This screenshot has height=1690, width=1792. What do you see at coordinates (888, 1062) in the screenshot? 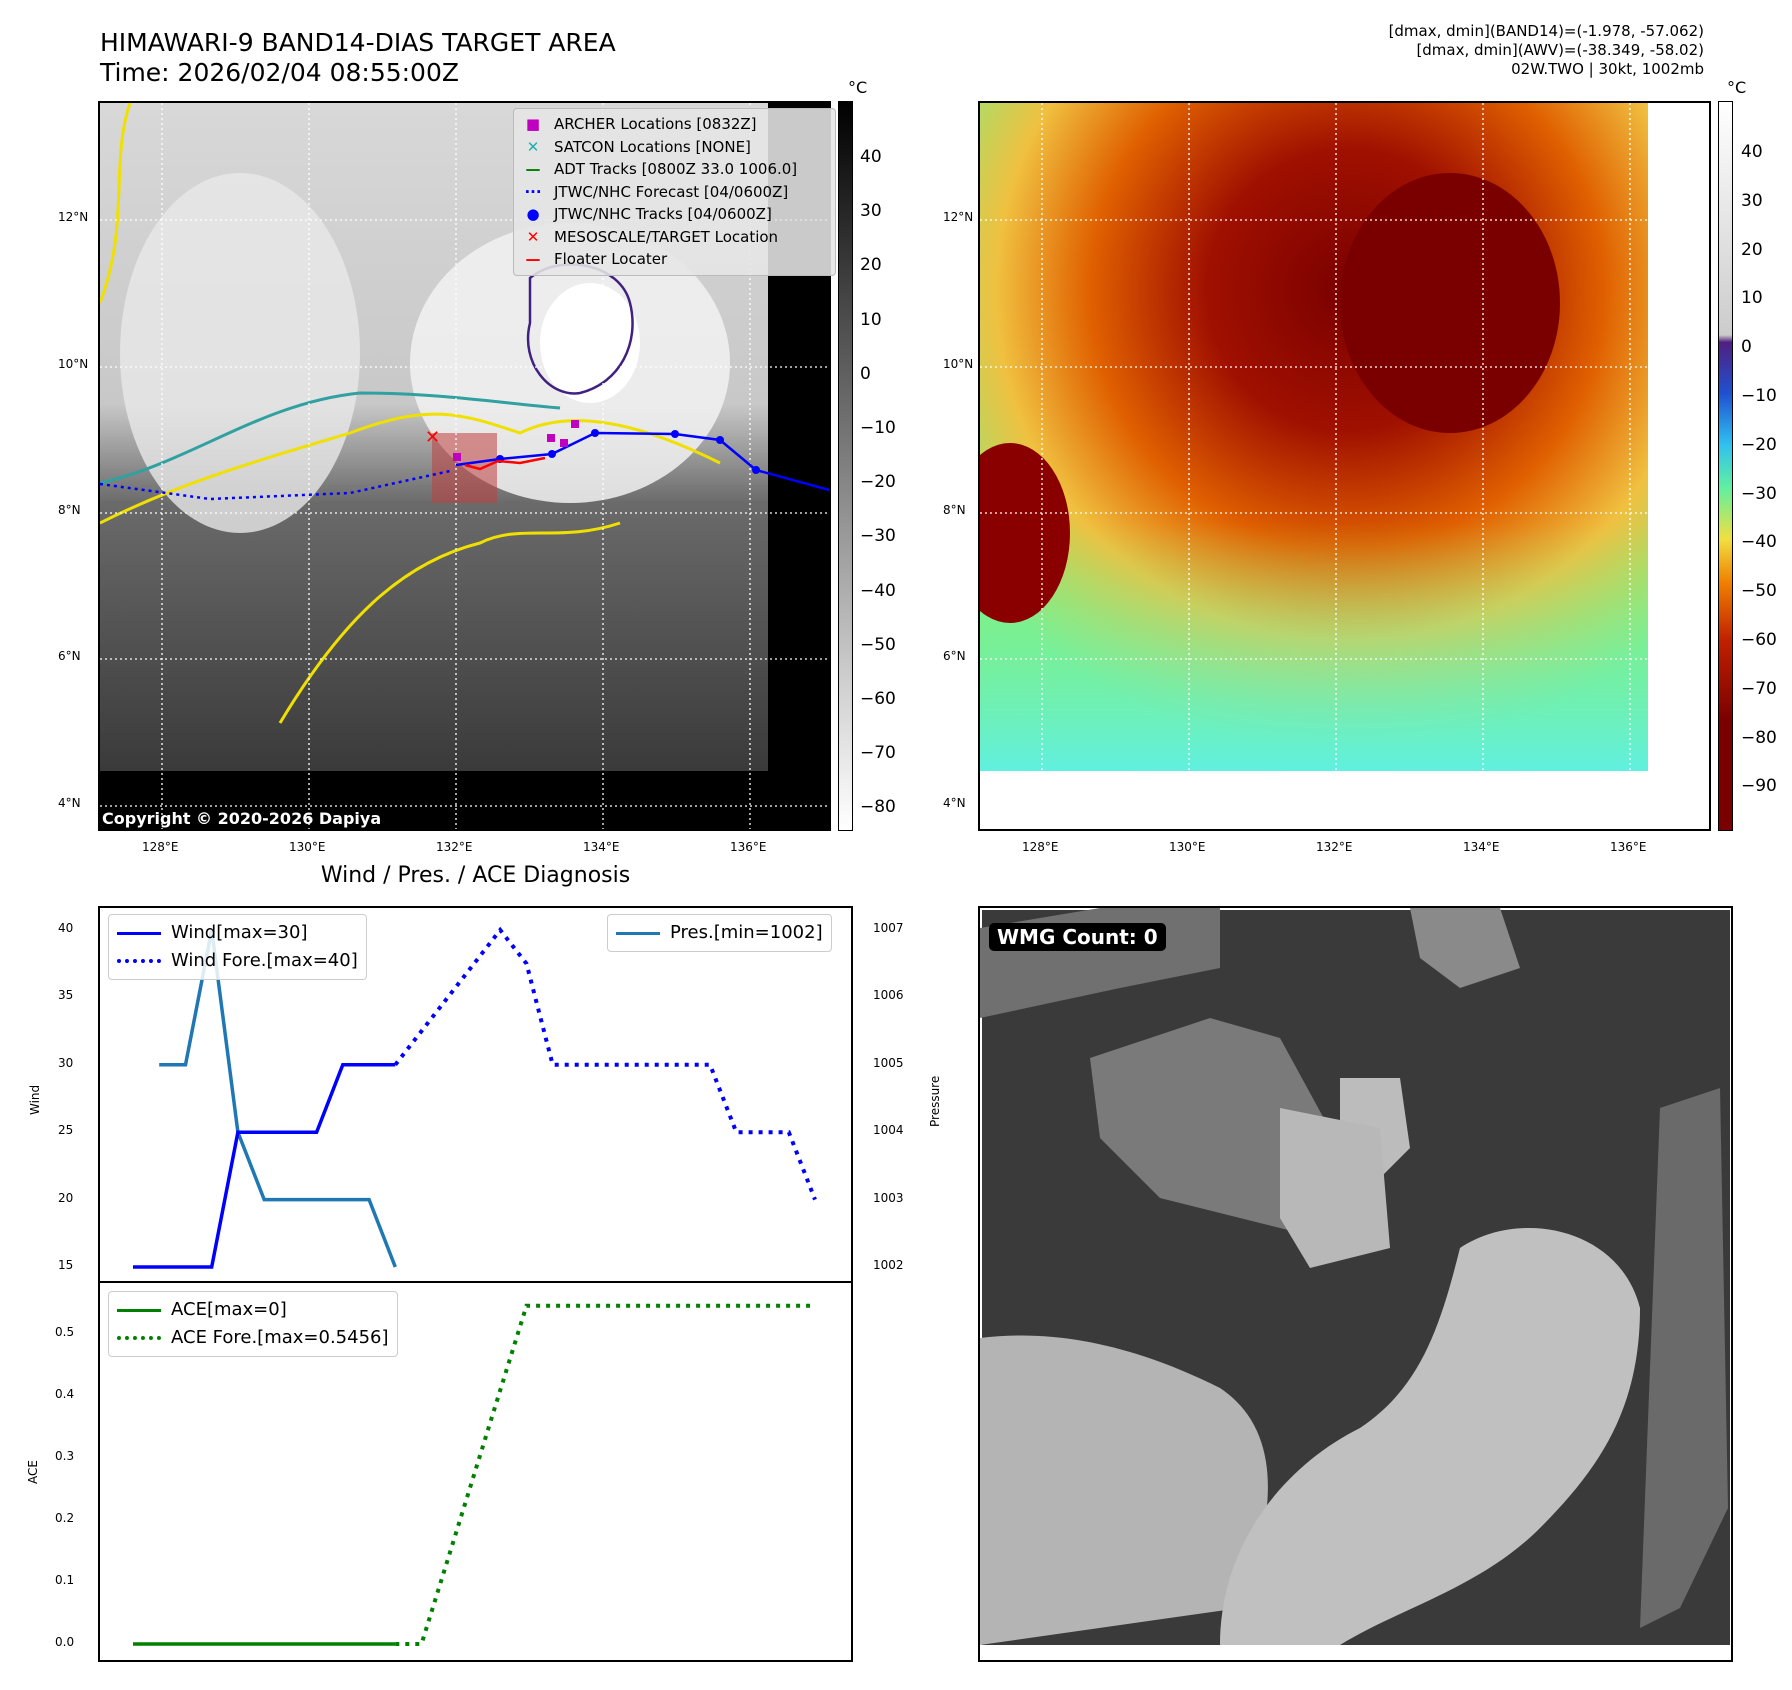
I see `axis-tick-label: 1005` at bounding box center [888, 1062].